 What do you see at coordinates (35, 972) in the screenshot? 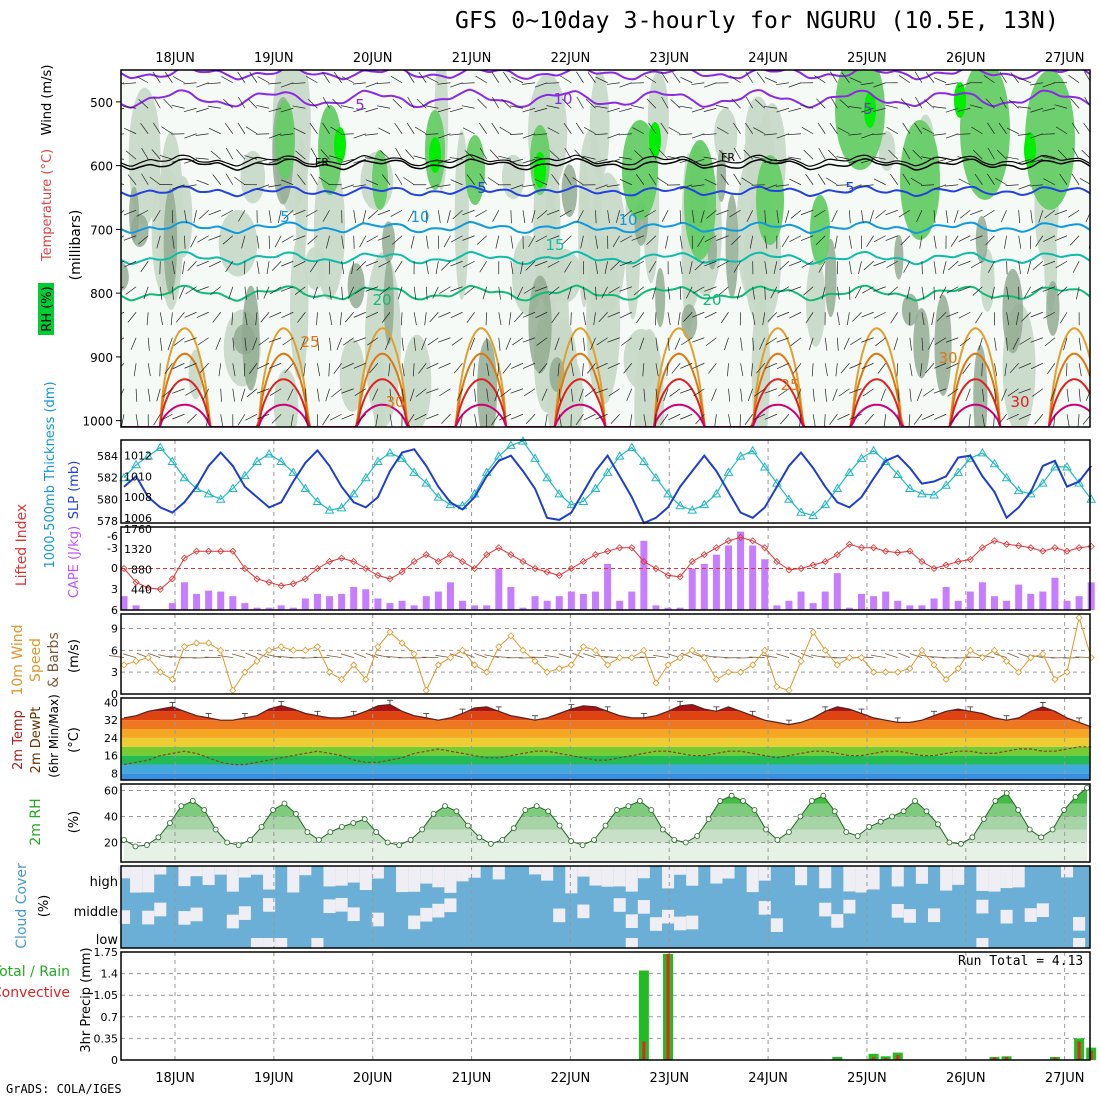
I see `precip-total-label: Total / Rain` at bounding box center [35, 972].